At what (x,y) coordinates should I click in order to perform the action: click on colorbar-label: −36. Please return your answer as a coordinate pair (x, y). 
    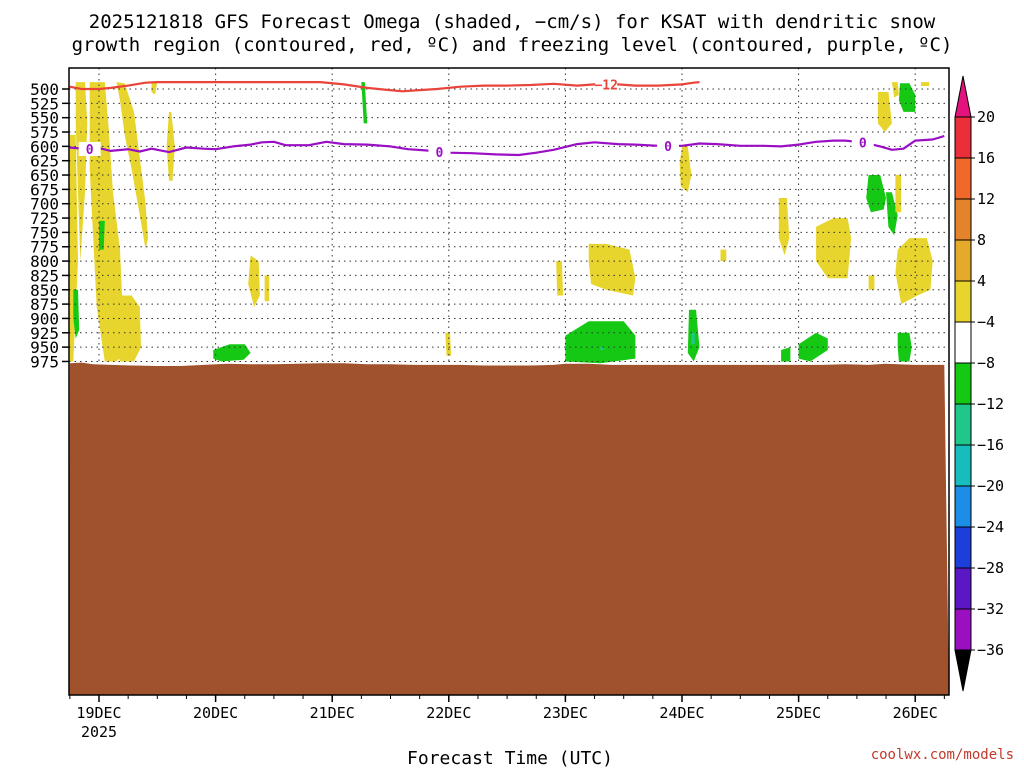
    Looking at the image, I should click on (990, 650).